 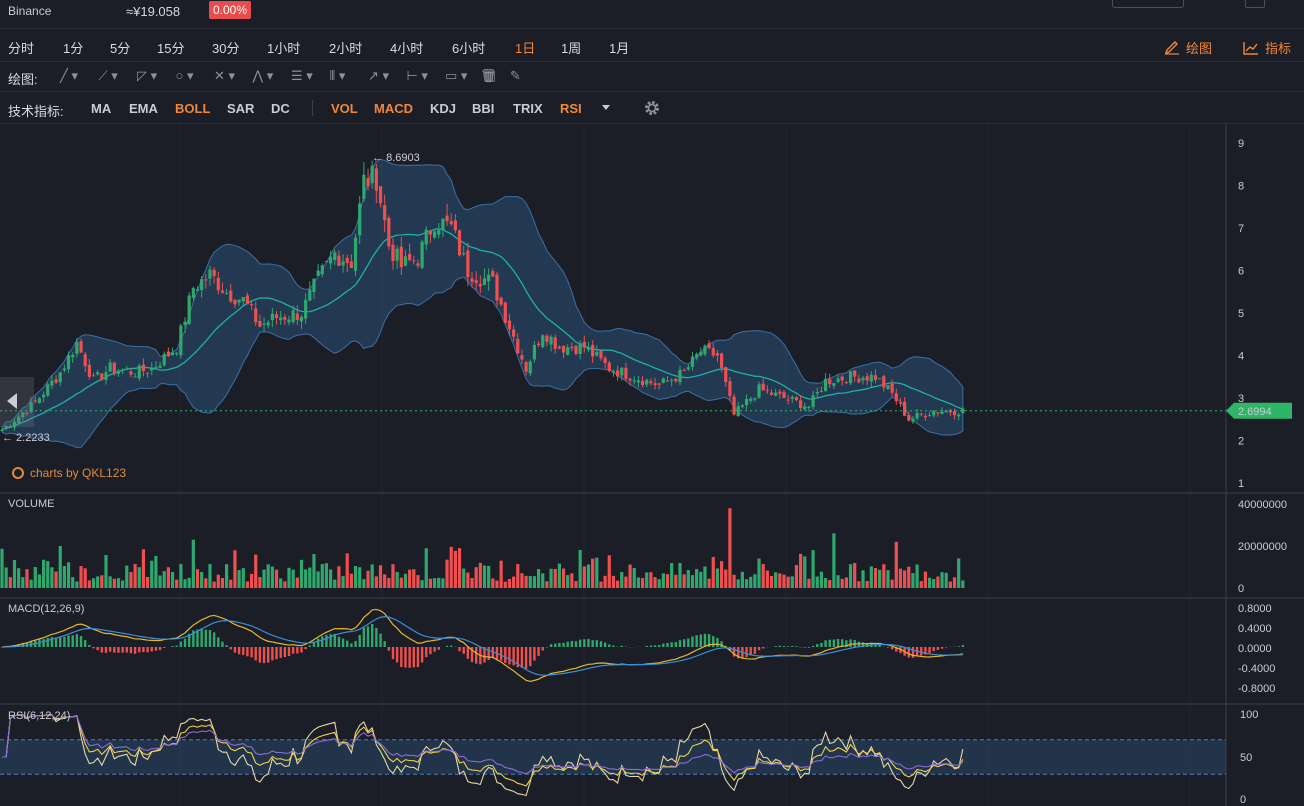 What do you see at coordinates (17, 402) in the screenshot?
I see `scroll-left-button` at bounding box center [17, 402].